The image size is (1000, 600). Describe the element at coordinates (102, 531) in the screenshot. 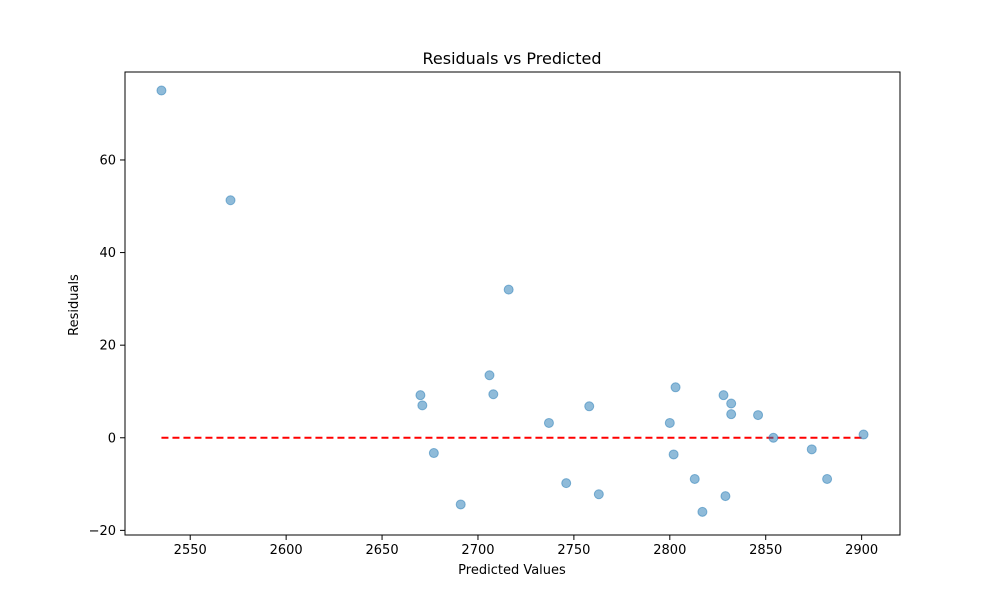

I see `y-tick-label: −20` at that location.